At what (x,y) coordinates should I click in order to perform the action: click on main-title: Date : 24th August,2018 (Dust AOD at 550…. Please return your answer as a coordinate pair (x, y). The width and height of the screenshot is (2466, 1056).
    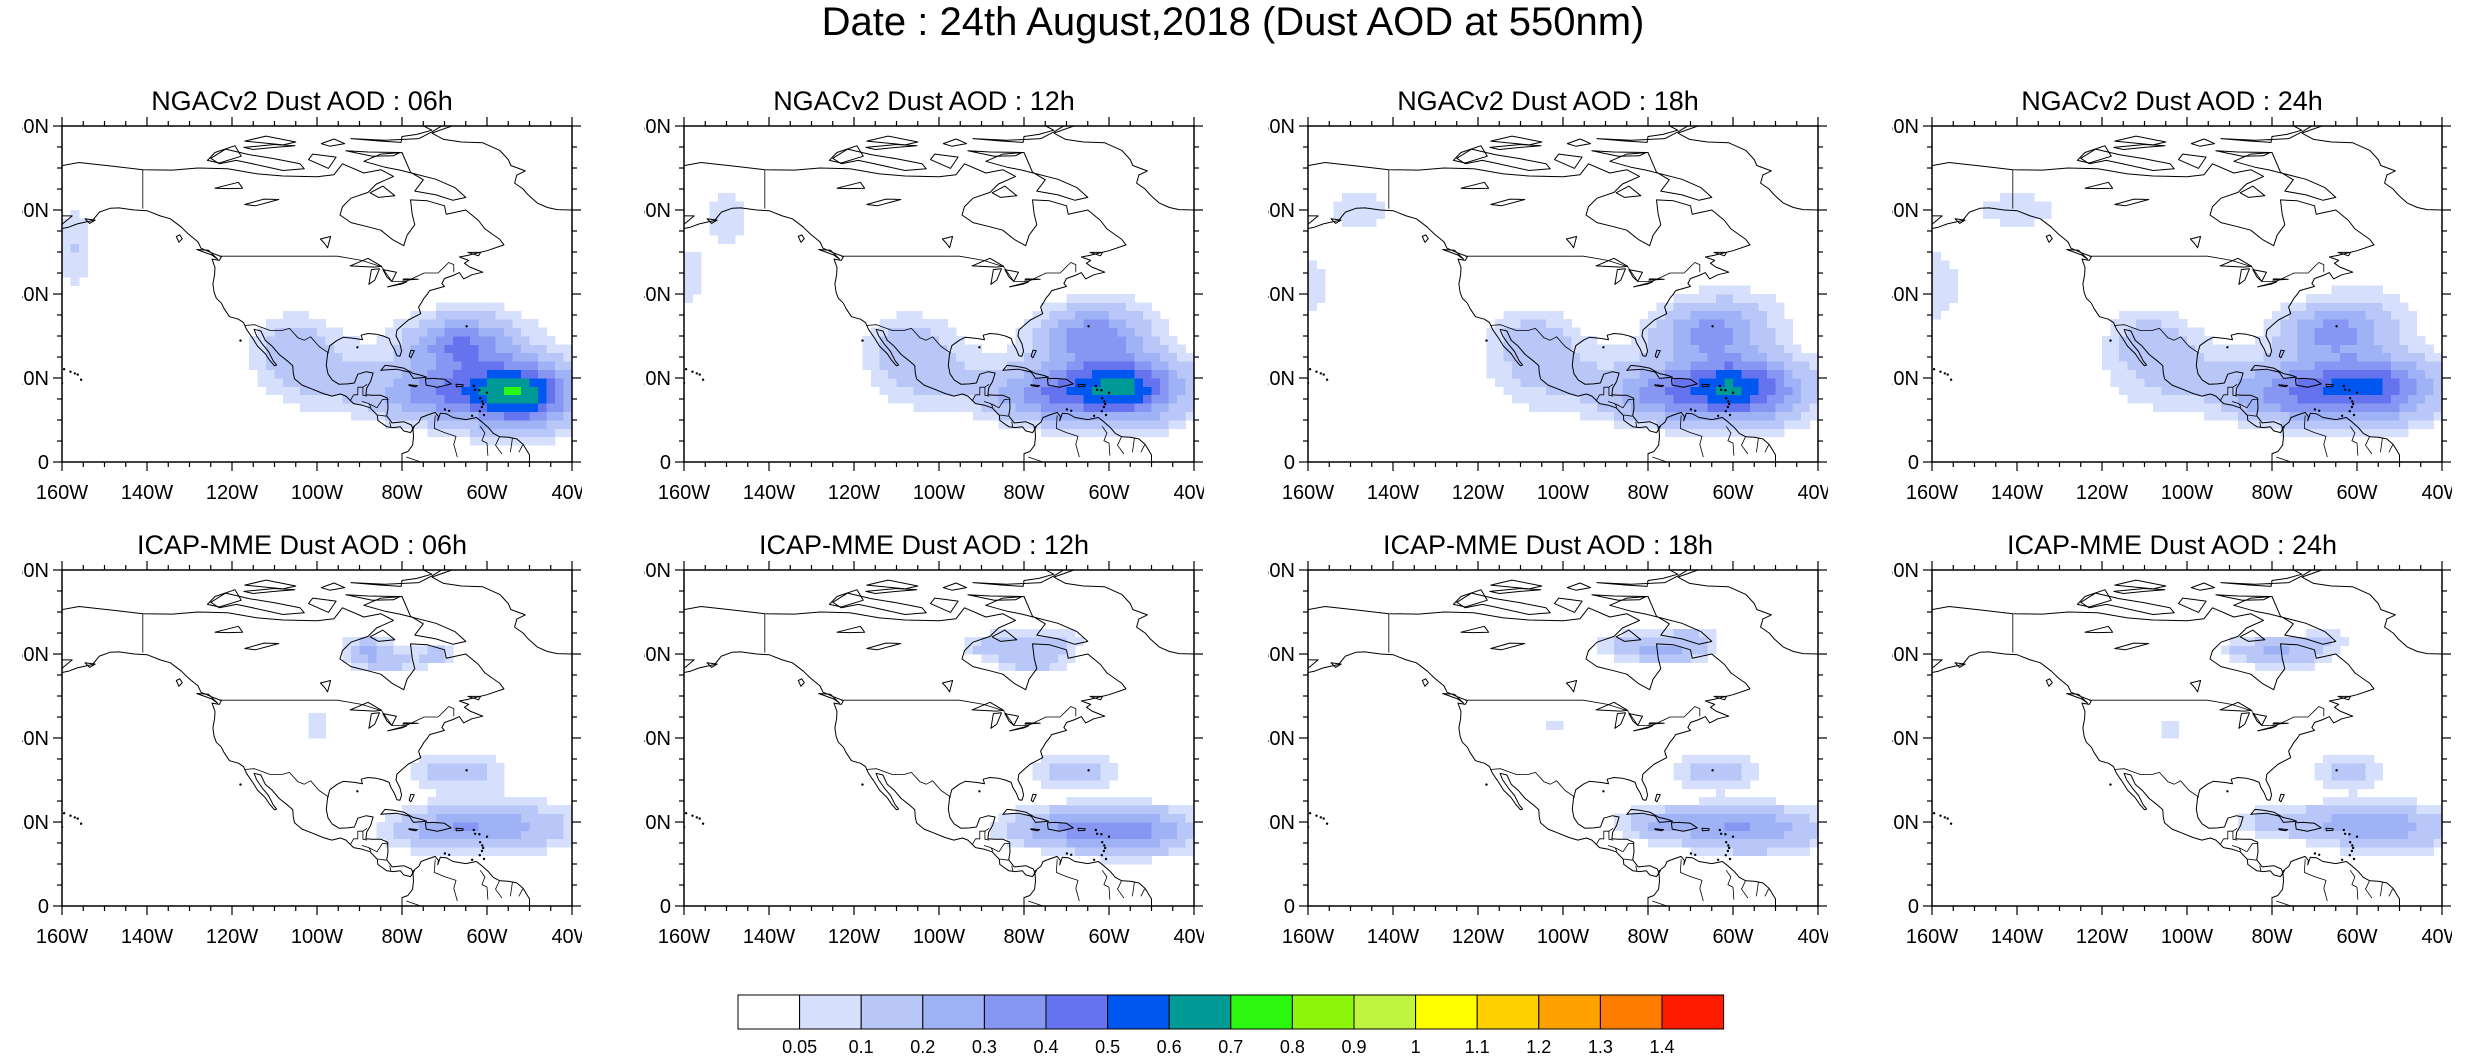
    Looking at the image, I should click on (1233, 22).